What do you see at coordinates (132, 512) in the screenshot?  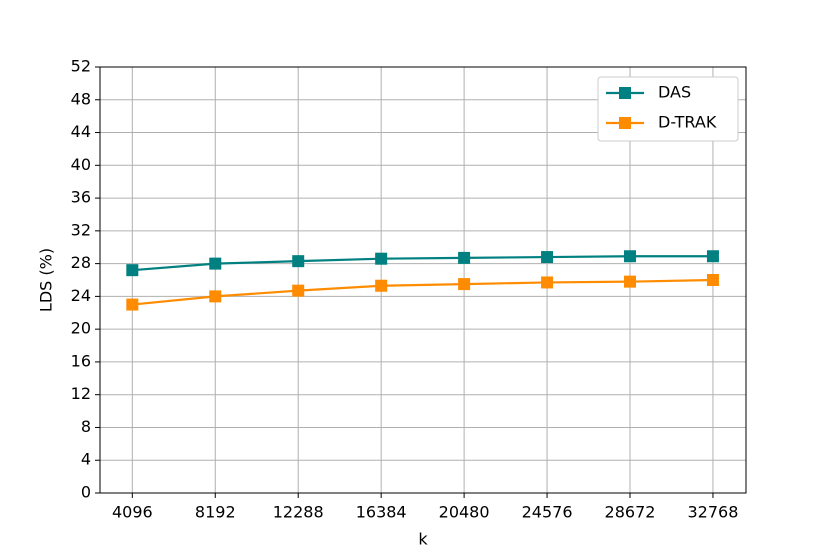 I see `x-tick-label: 4096` at bounding box center [132, 512].